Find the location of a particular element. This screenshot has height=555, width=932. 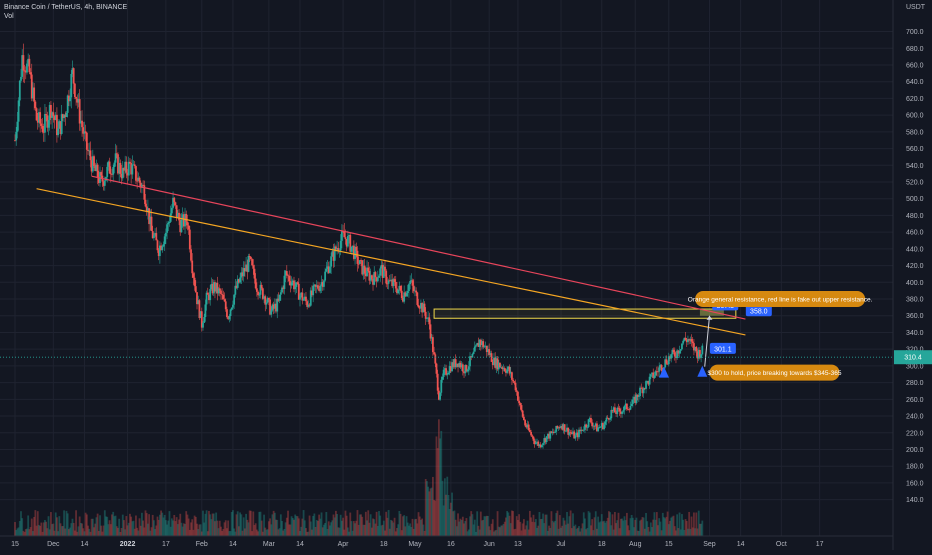

x-tick-label: Mar is located at coordinates (269, 544).